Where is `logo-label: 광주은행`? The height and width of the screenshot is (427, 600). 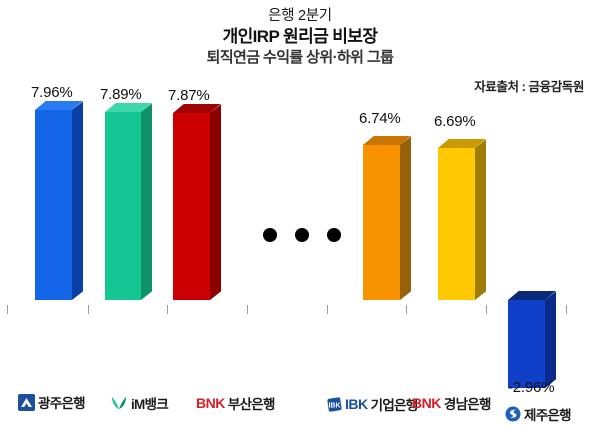
logo-label: 광주은행 is located at coordinates (62, 403).